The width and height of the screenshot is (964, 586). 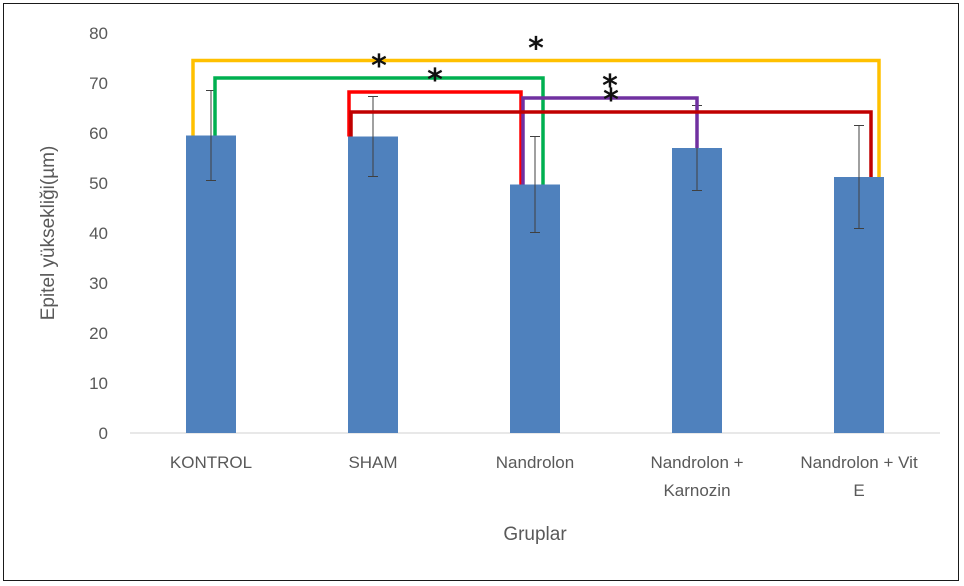 What do you see at coordinates (859, 476) in the screenshot?
I see `x-tick-label: Nandrolon + Vit E` at bounding box center [859, 476].